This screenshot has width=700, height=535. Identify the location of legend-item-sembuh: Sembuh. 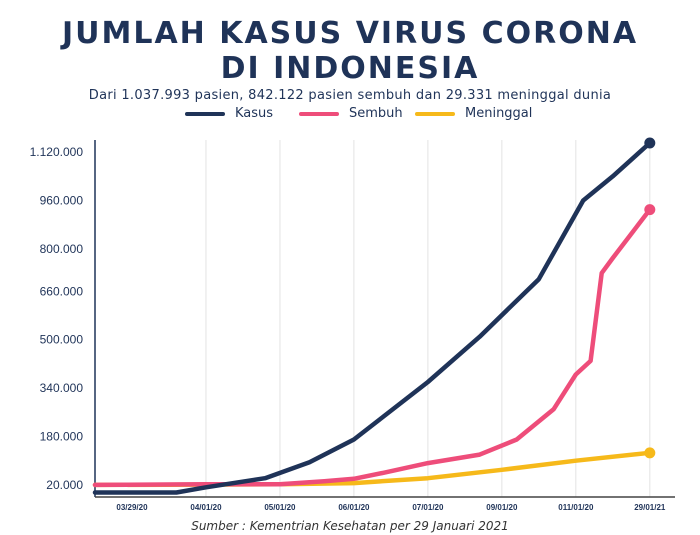
(351, 113).